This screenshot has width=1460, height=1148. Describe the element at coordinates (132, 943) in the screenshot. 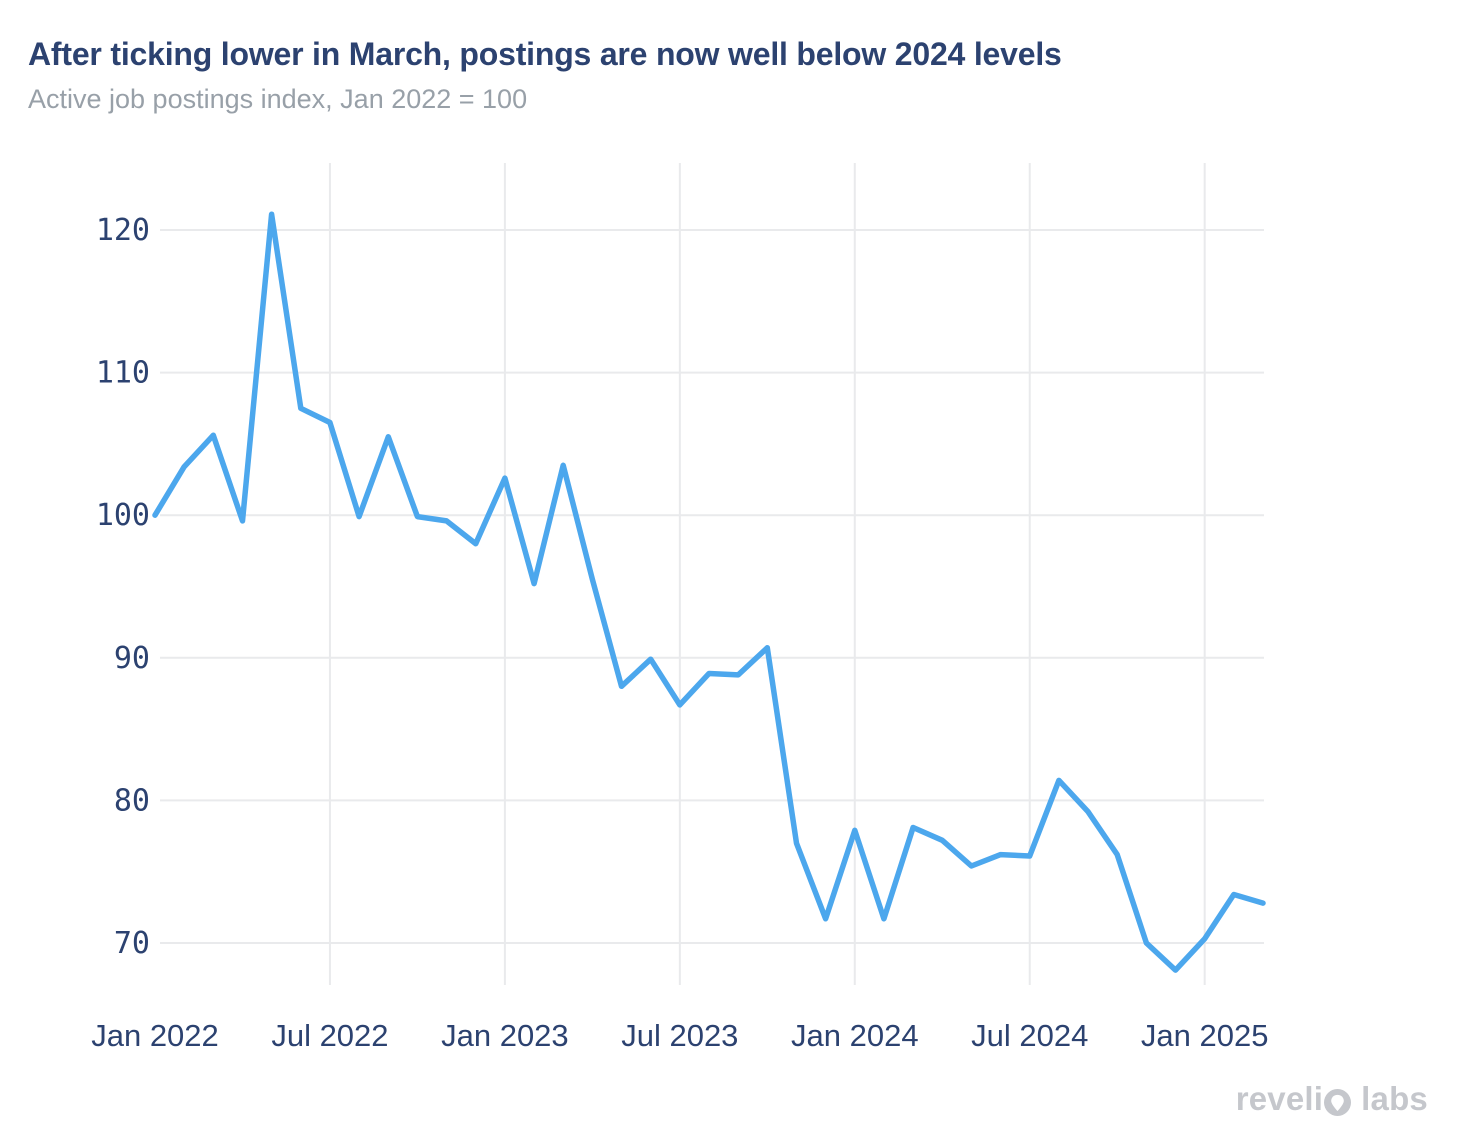

I see `y-tick-label-70: 70` at that location.